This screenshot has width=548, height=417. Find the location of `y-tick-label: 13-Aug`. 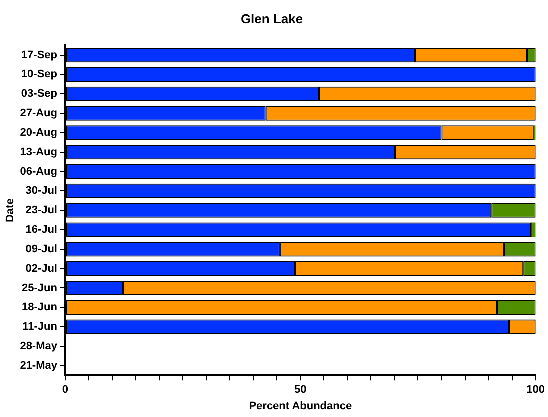

y-tick-label: 13-Aug is located at coordinates (39, 152).